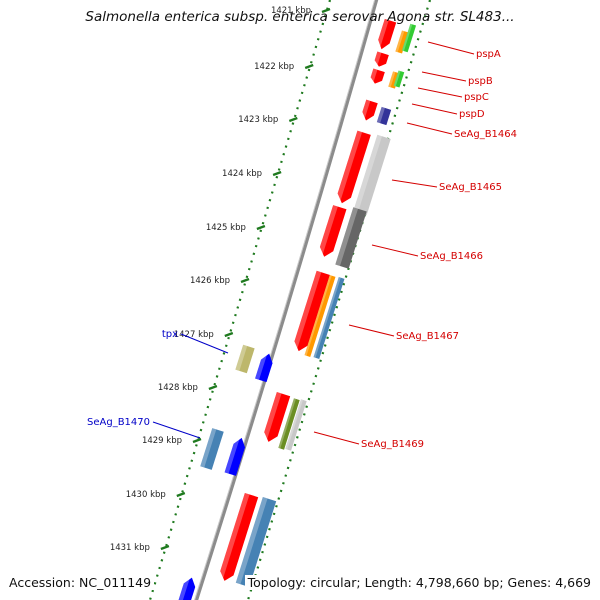 The width and height of the screenshot is (600, 600). Describe the element at coordinates (377, 76) in the screenshot. I see `cds-forward-pspC` at that location.